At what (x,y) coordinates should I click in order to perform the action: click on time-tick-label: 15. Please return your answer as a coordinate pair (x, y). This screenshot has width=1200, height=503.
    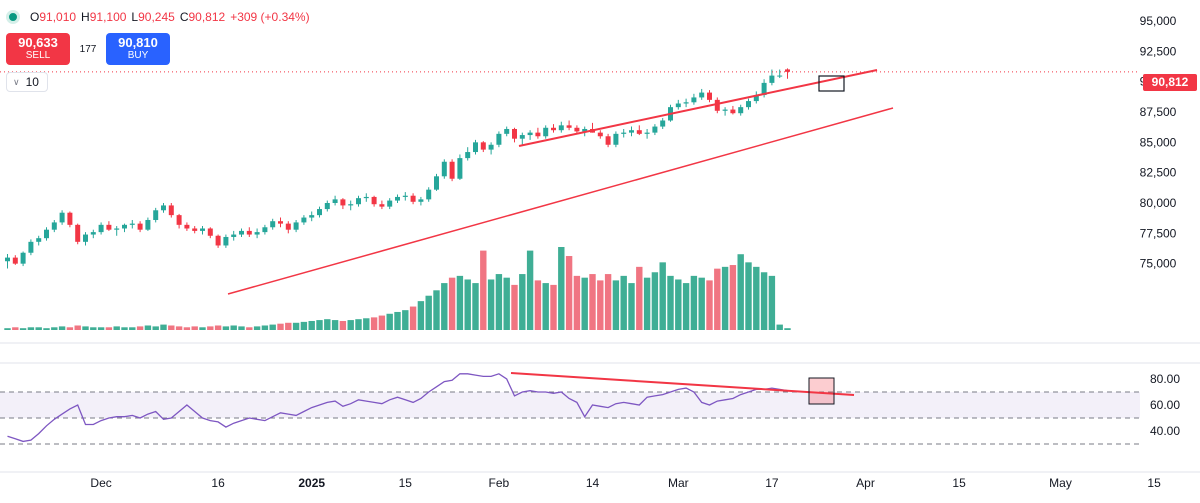
    Looking at the image, I should click on (406, 483).